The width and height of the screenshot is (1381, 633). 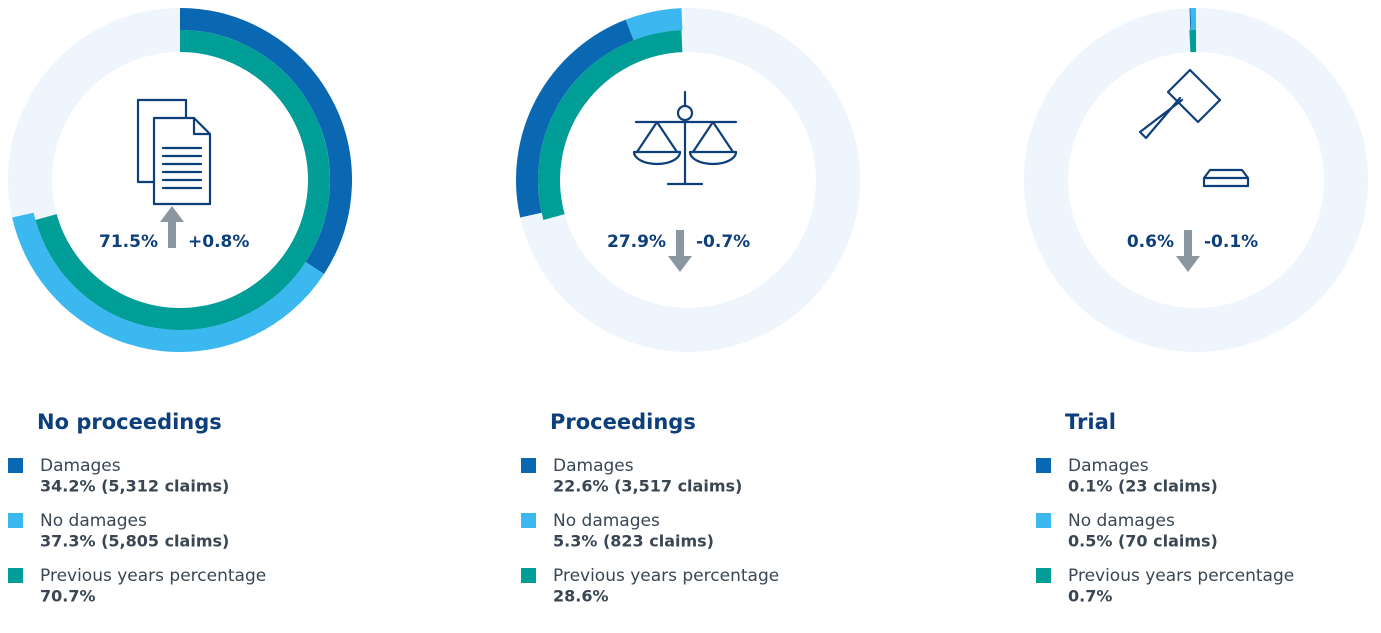 I want to click on change-label: +0.8%, so click(x=218, y=242).